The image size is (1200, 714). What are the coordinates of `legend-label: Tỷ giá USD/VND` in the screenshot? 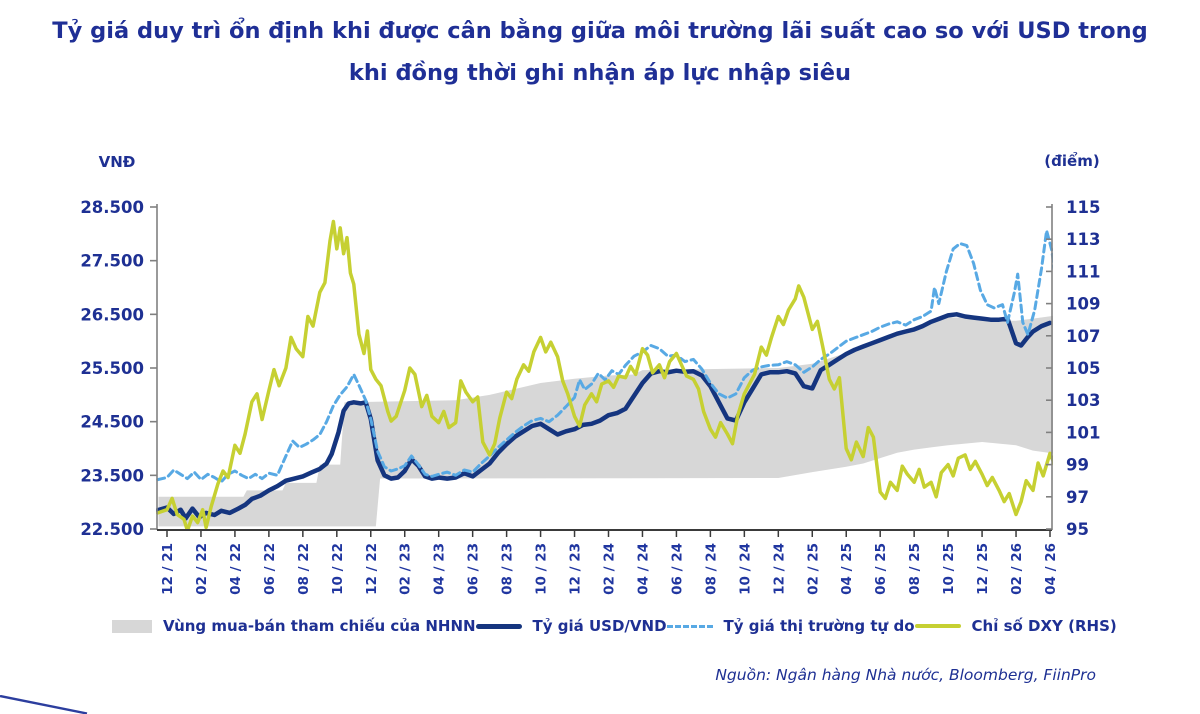 It's located at (599, 626).